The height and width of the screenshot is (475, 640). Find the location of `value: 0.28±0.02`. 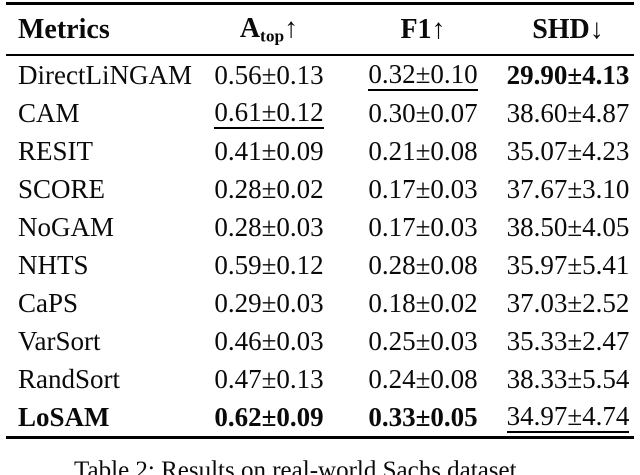

value: 0.28±0.02 is located at coordinates (269, 188).